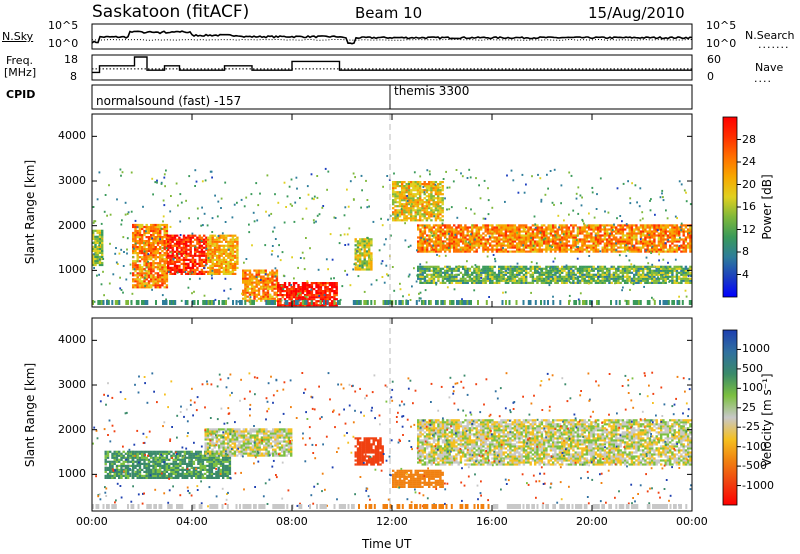 Image resolution: width=800 pixels, height=554 pixels. Describe the element at coordinates (192, 521) in the screenshot. I see `xtick-1: 04:00` at that location.